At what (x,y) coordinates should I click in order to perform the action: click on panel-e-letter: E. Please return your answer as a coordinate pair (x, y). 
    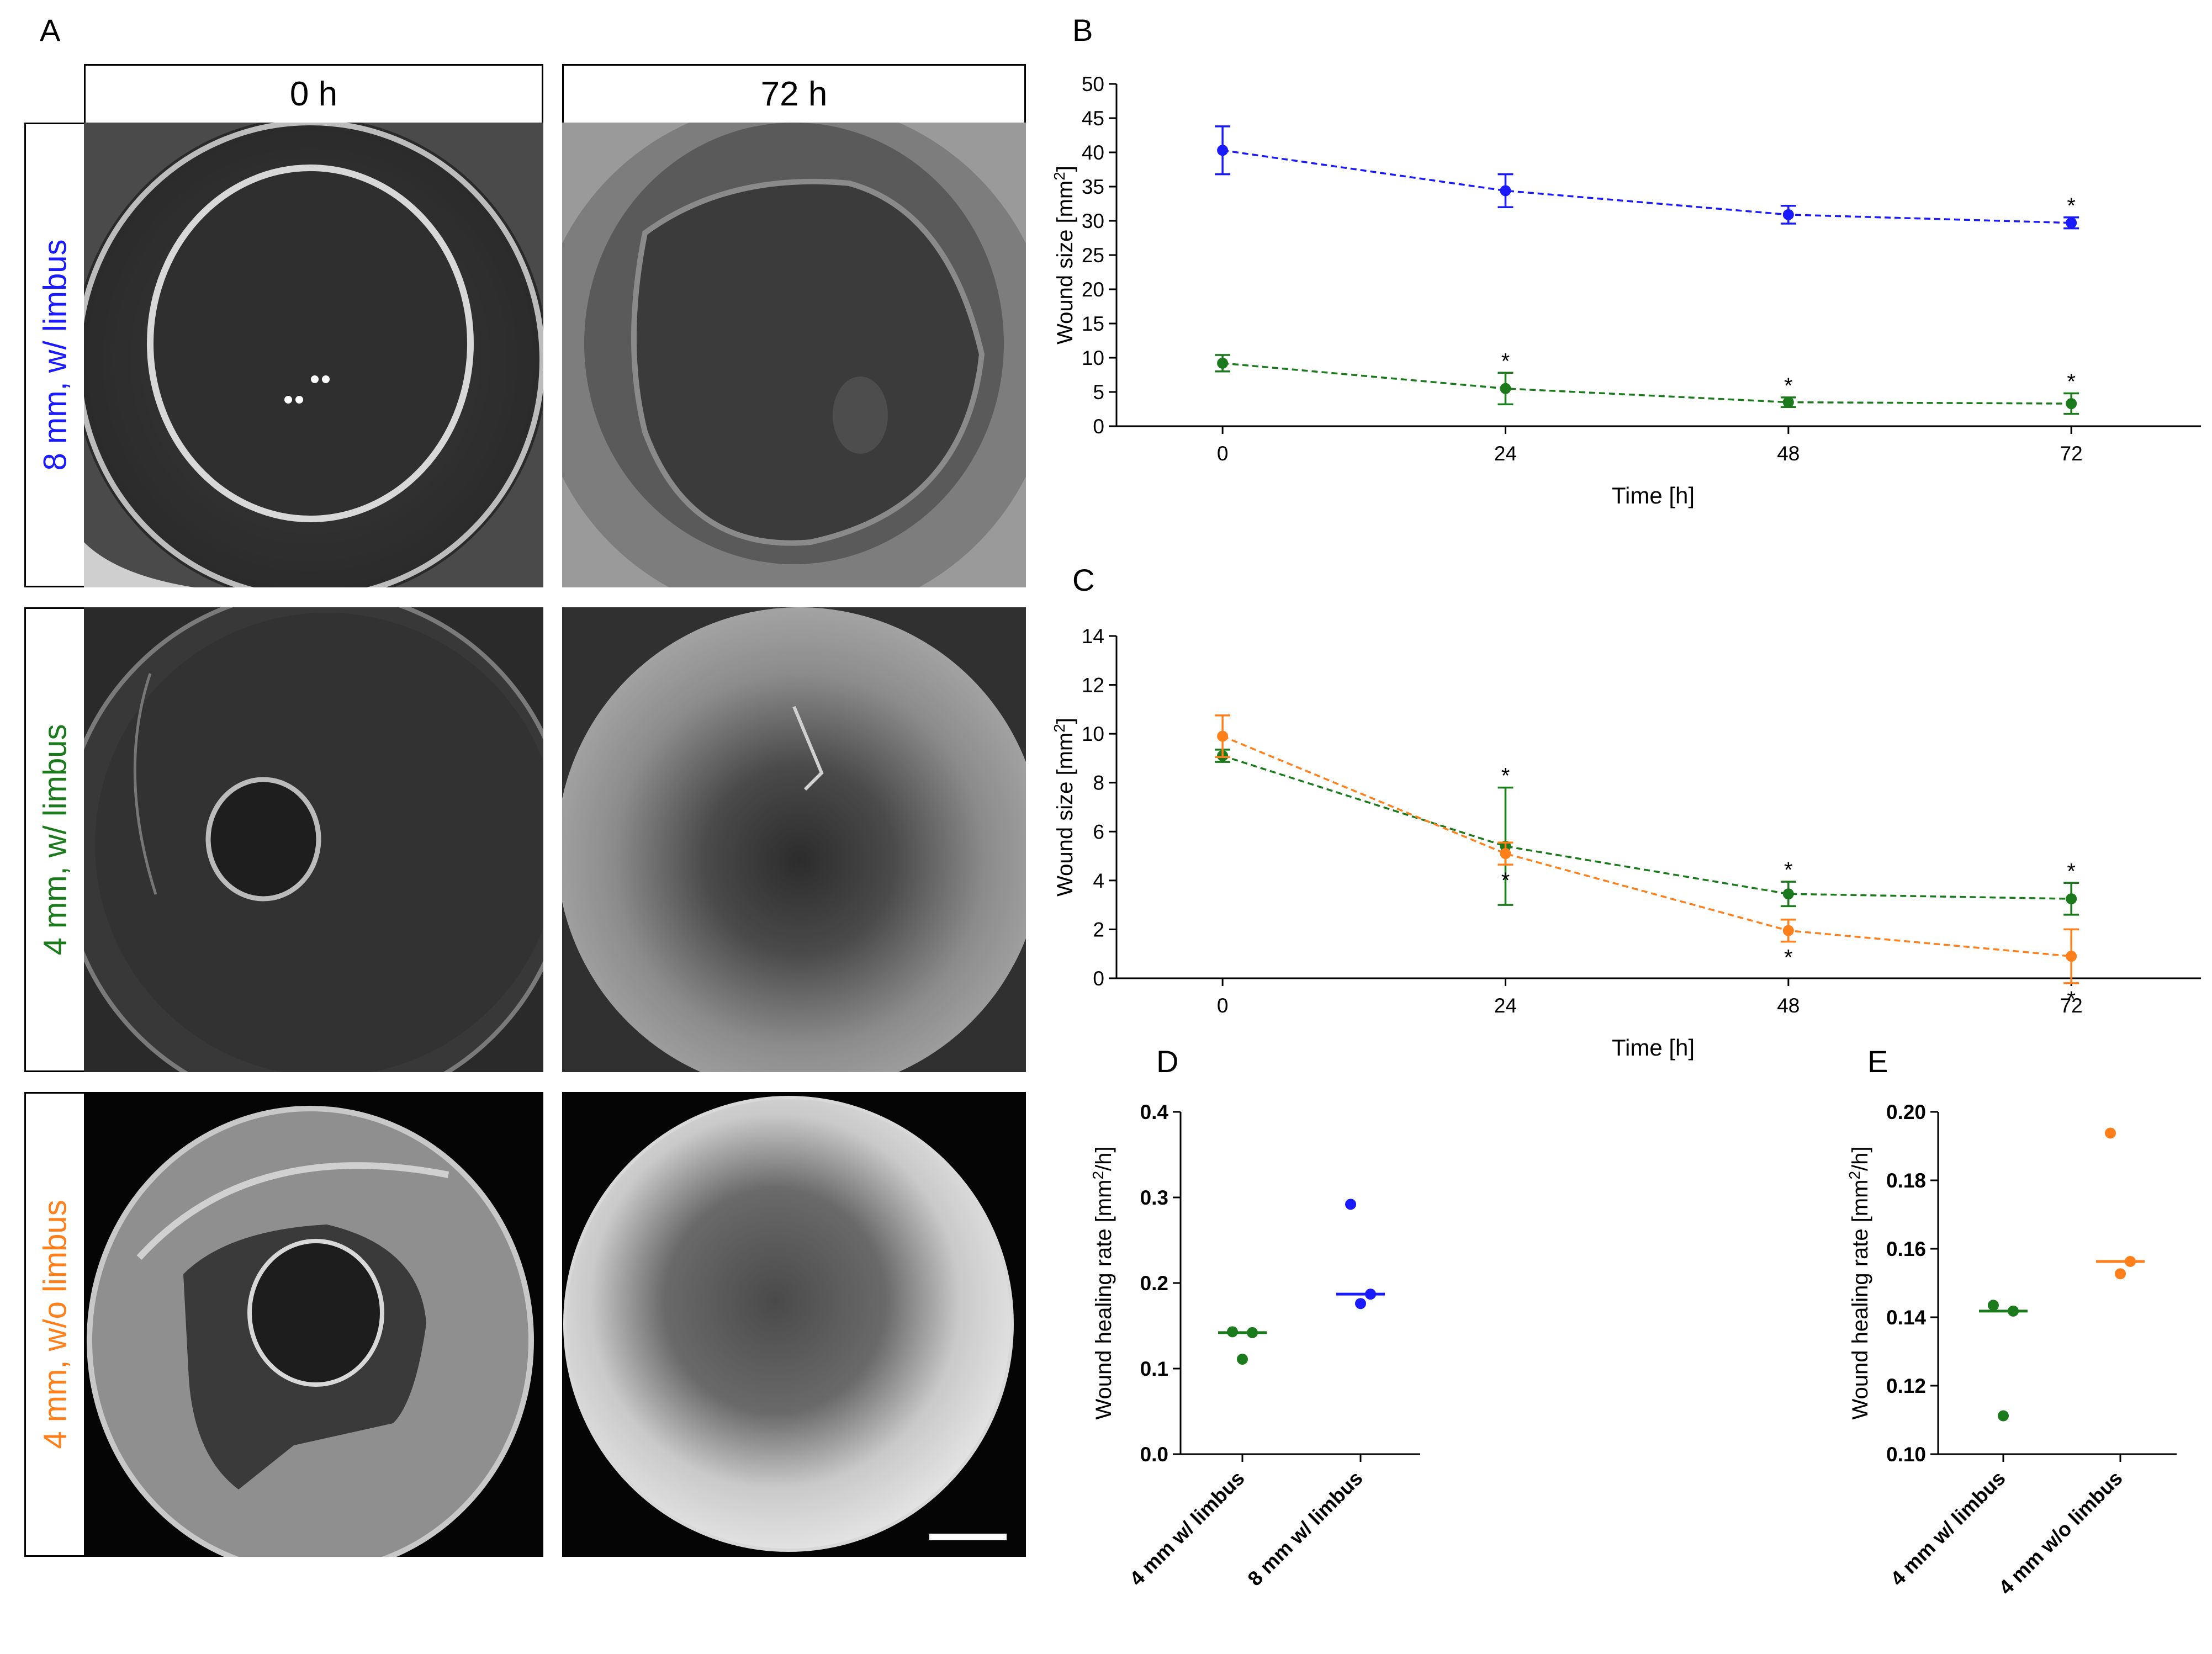
    Looking at the image, I should click on (1878, 1061).